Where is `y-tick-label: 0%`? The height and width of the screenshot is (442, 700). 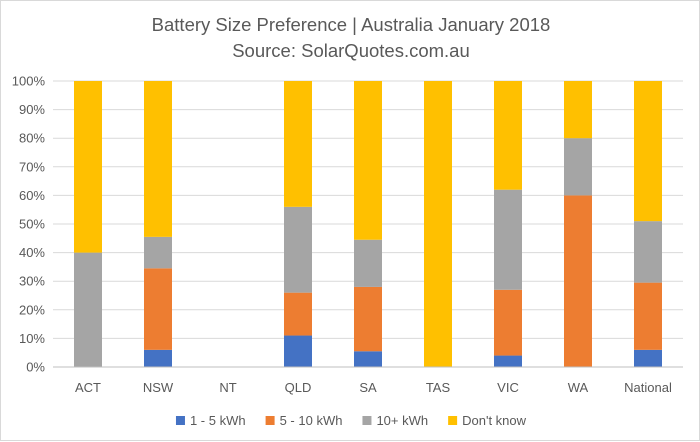 y-tick-label: 0% is located at coordinates (35, 367).